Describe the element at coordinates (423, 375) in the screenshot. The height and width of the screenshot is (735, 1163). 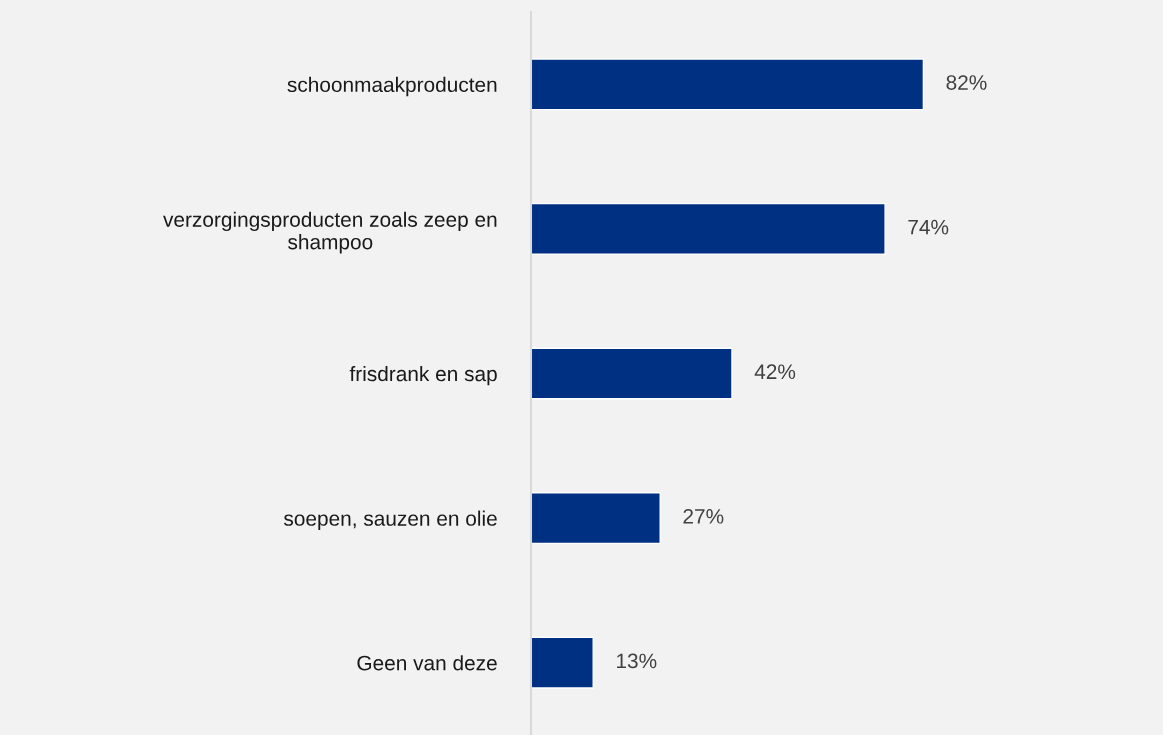
I see `y-tick-label: frisdrank en sap` at that location.